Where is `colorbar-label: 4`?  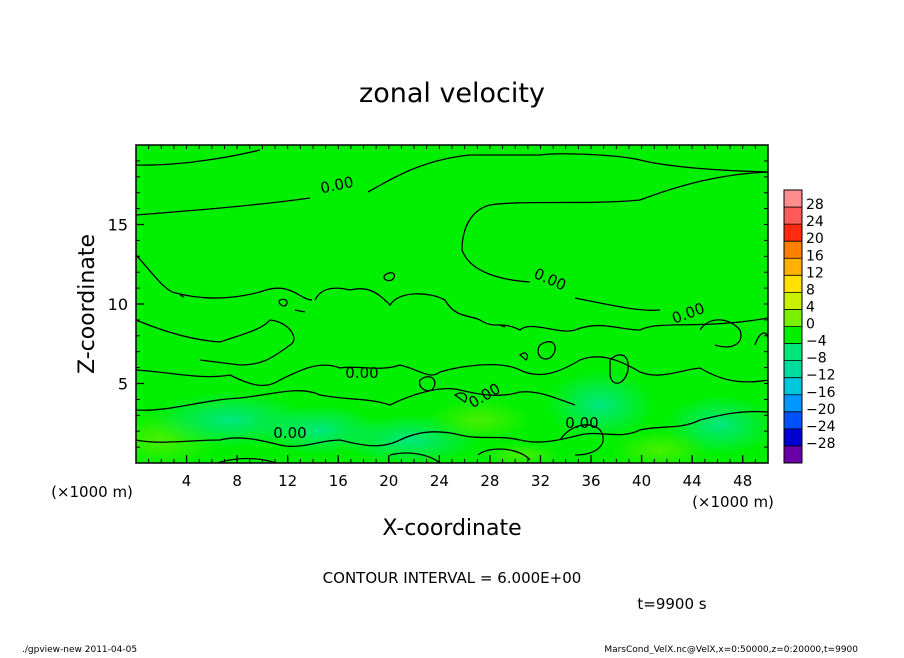 colorbar-label: 4 is located at coordinates (810, 307).